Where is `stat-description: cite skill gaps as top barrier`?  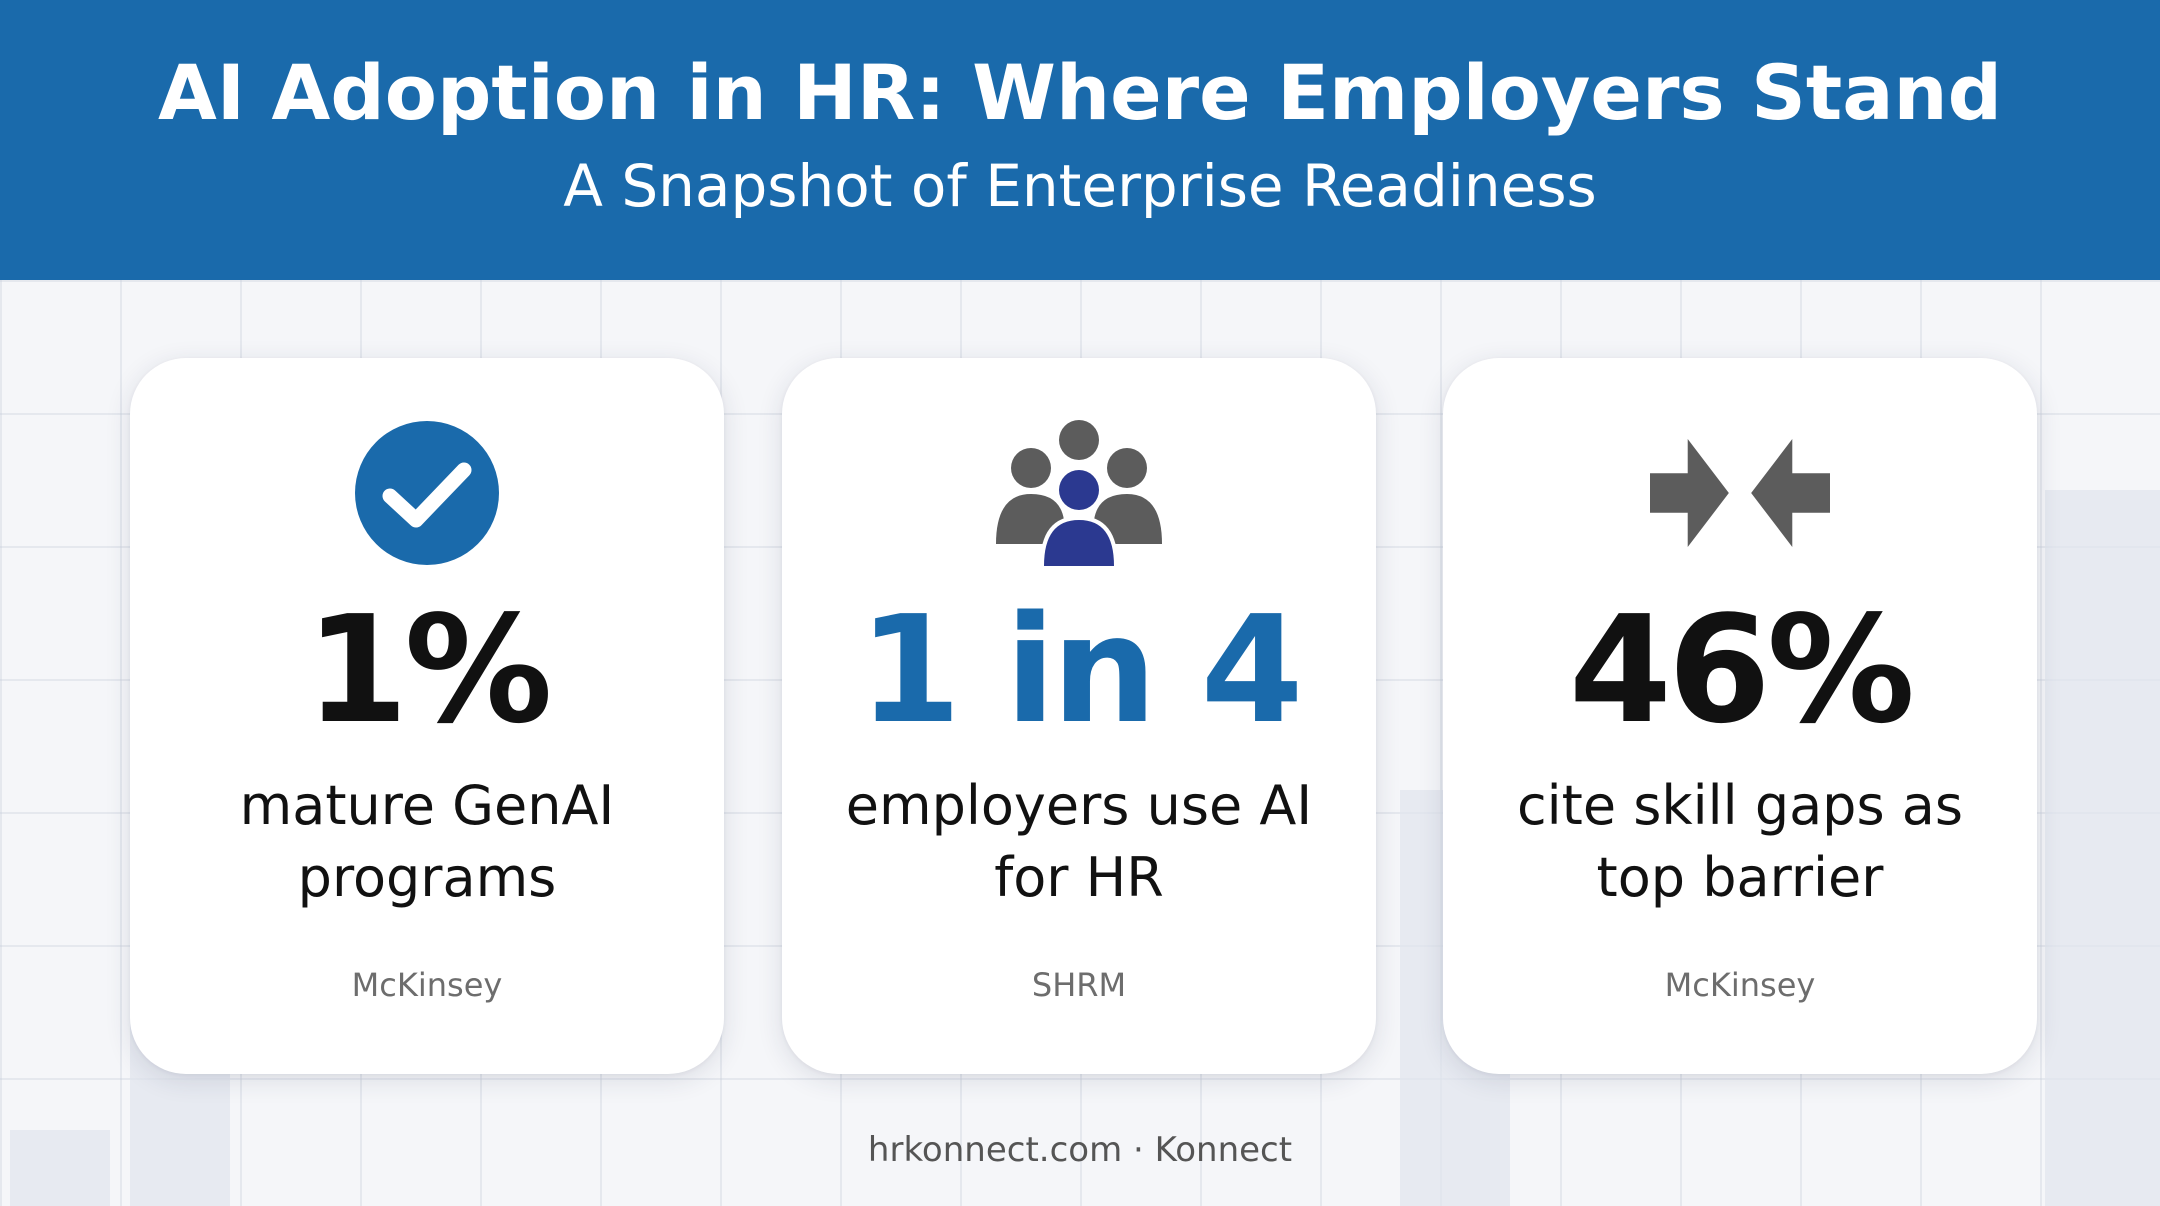
stat-description: cite skill gaps as top barrier is located at coordinates (1739, 841).